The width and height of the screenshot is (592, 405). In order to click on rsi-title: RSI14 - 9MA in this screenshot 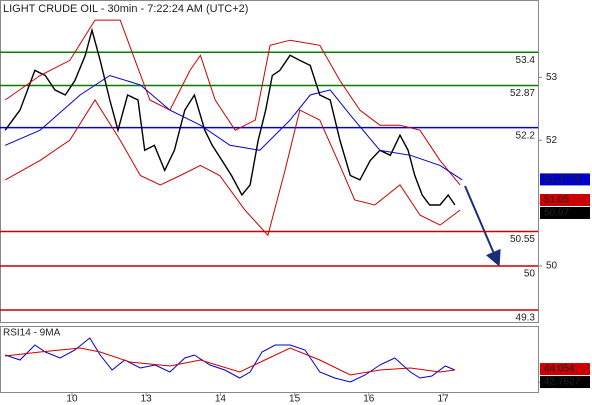, I will do `click(32, 333)`.